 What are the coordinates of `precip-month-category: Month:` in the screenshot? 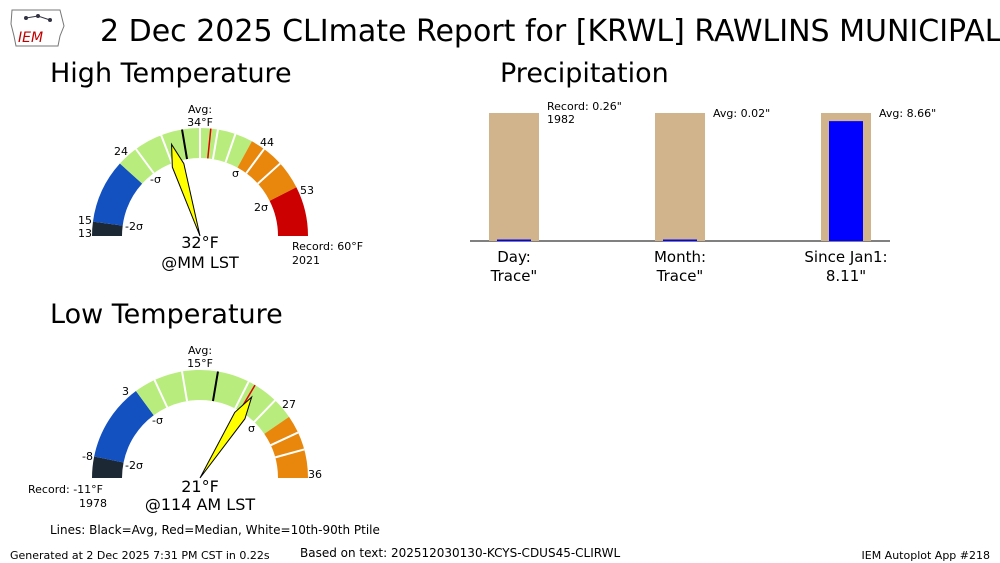 It's located at (680, 257).